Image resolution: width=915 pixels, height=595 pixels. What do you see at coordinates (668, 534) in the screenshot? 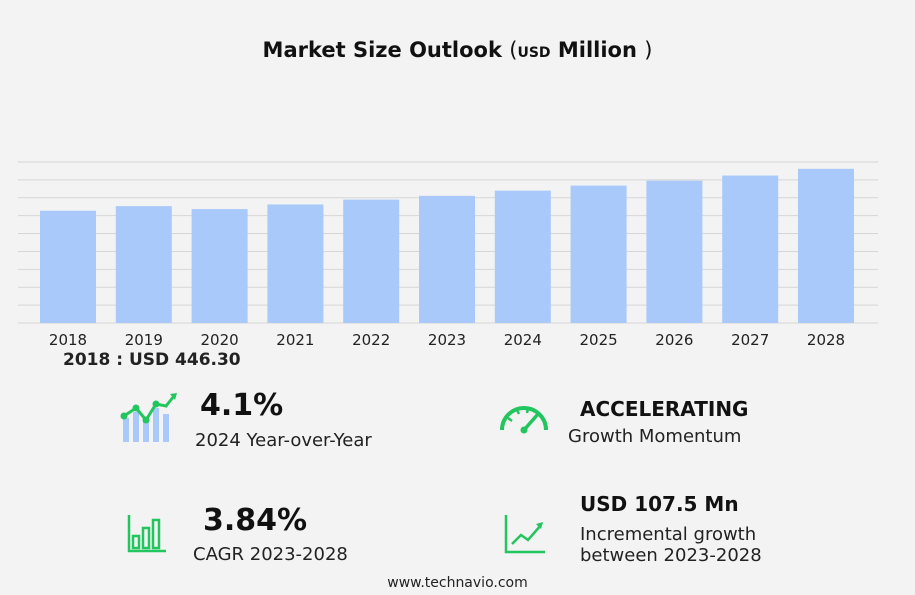
I see `kpi-incremental-label-line1: Incremental growth` at bounding box center [668, 534].